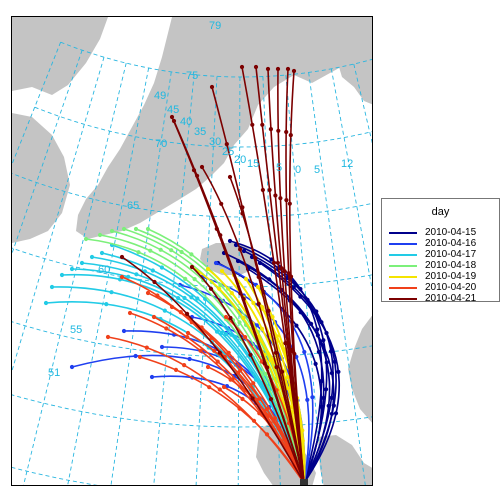 The height and width of the screenshot is (504, 504). I want to click on legend-label: 2010-04-16, so click(451, 243).